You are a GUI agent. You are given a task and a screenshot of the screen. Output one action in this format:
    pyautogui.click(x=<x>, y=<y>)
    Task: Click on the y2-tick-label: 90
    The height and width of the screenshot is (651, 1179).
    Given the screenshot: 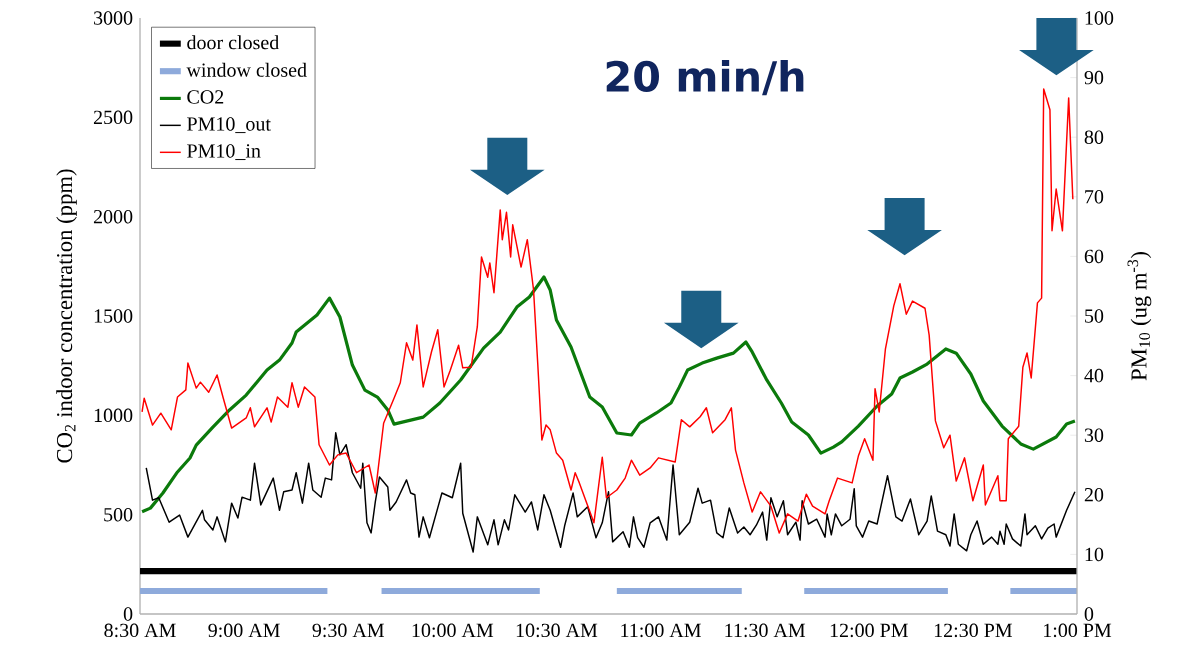 What is the action you would take?
    pyautogui.click(x=1094, y=77)
    